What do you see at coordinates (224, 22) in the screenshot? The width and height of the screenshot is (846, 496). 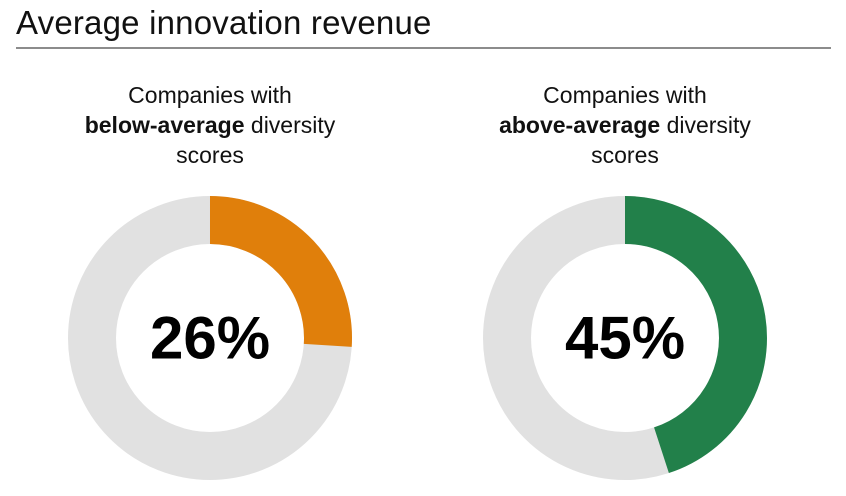 I see `chart-title: Average innovation revenue` at bounding box center [224, 22].